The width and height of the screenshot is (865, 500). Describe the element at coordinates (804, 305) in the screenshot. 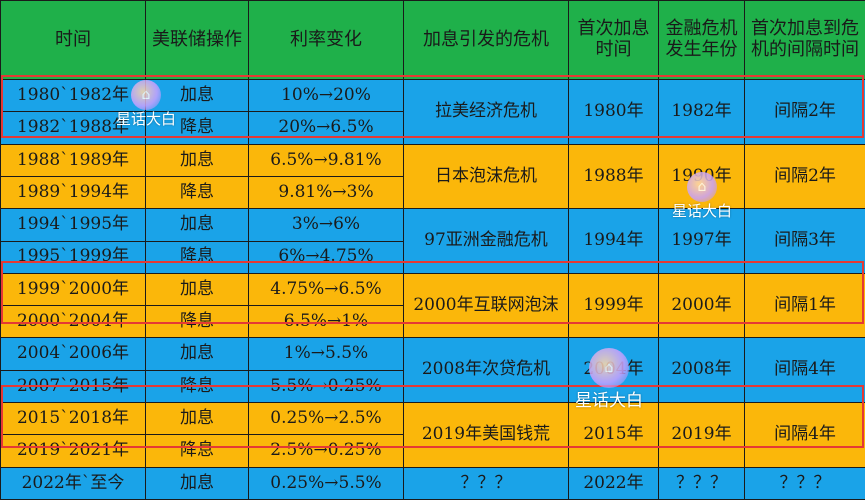

I see `cell-interval: 间隔1年` at that location.